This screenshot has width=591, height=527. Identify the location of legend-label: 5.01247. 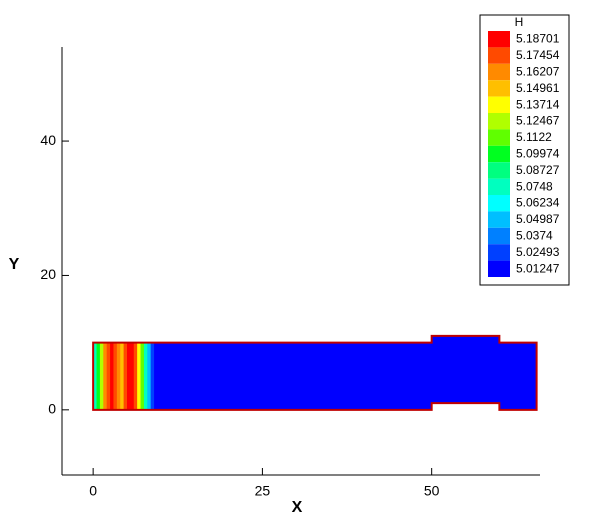
(538, 268).